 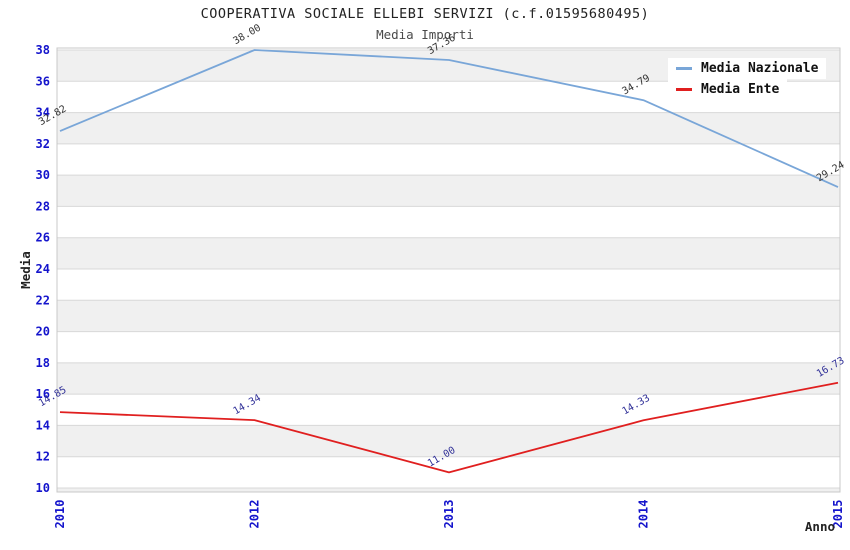 I want to click on x-tick-label: 2014, so click(x=644, y=514).